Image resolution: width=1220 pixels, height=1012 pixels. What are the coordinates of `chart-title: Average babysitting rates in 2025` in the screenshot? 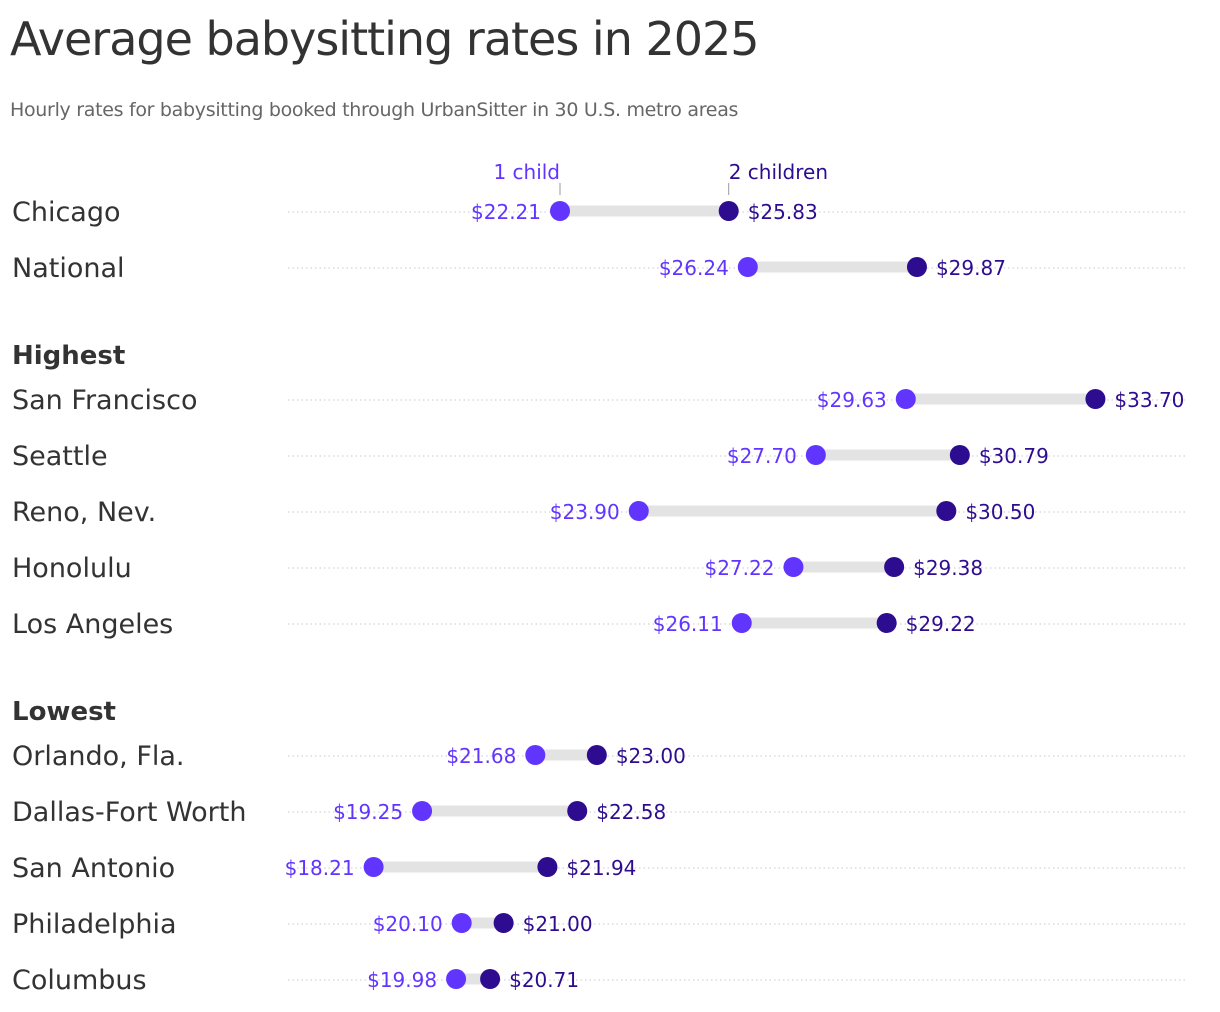 It's located at (385, 39).